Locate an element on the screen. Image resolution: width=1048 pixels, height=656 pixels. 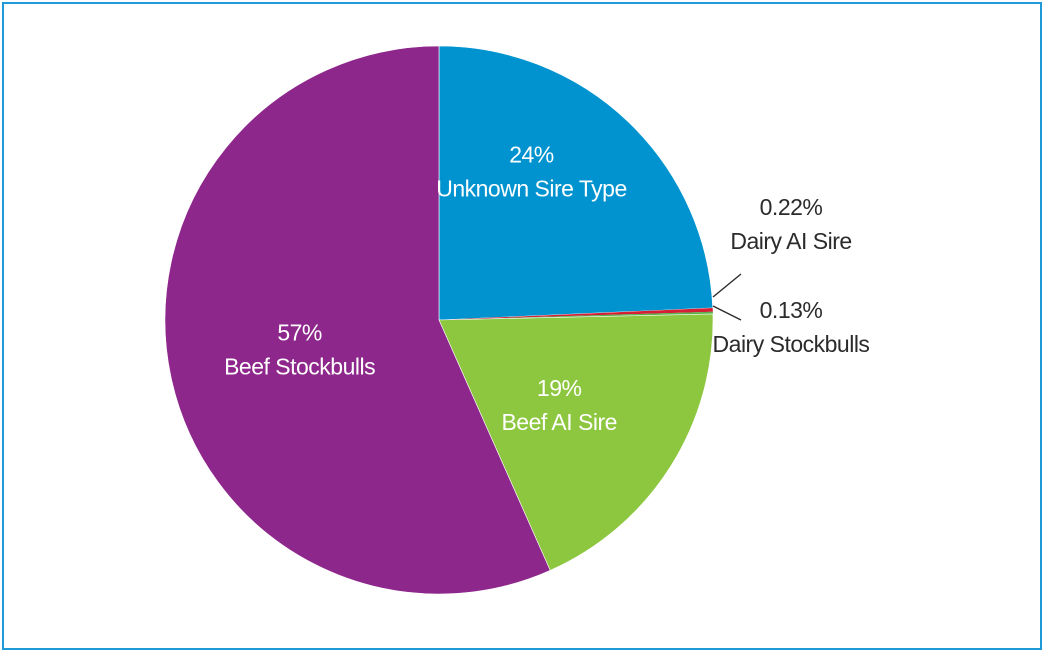
slice-percent-beef-stockbulls: 57% is located at coordinates (299, 333).